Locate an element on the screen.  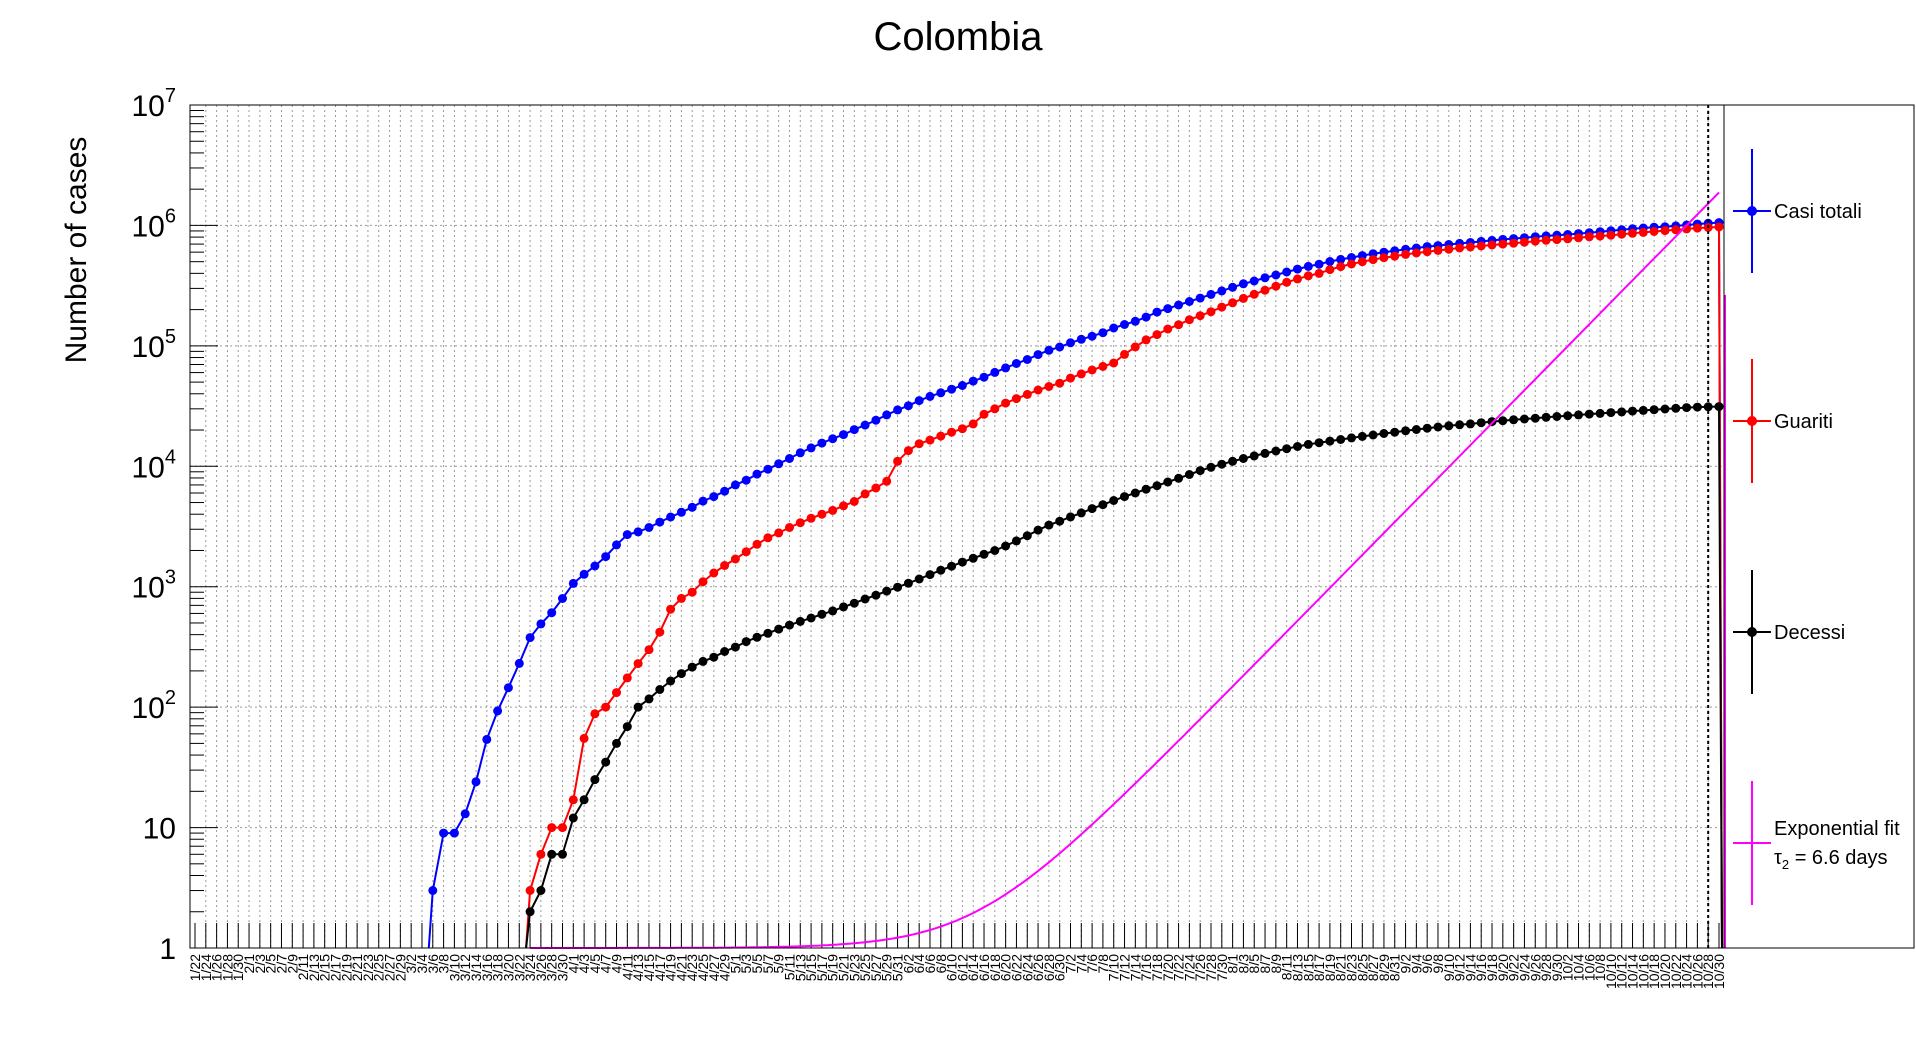
legend-label: Exponential fit is located at coordinates (1837, 829).